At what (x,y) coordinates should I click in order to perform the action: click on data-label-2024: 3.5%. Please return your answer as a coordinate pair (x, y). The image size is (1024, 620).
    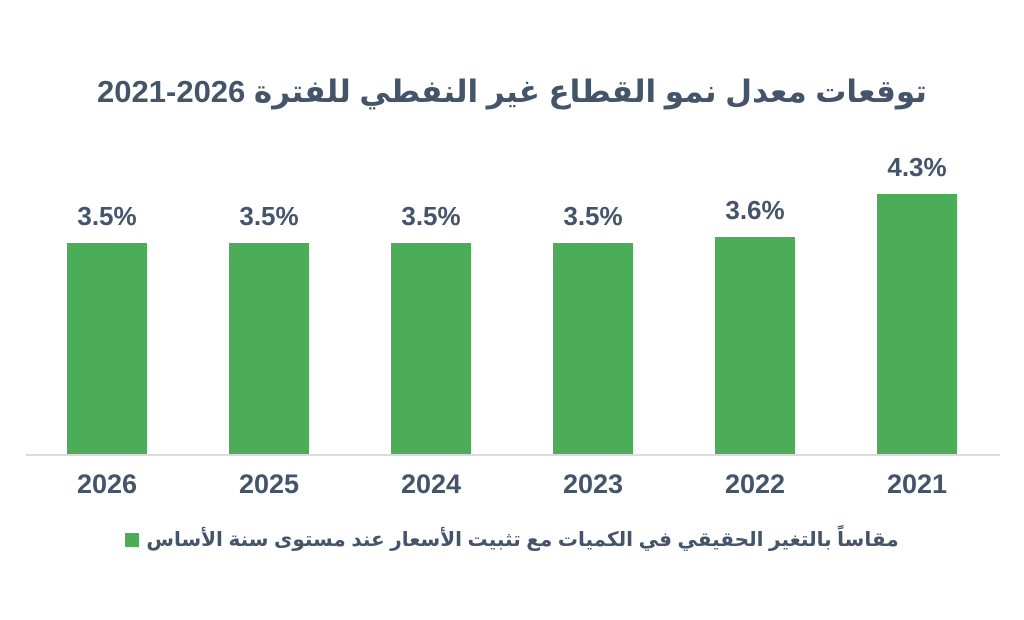
    Looking at the image, I should click on (431, 216).